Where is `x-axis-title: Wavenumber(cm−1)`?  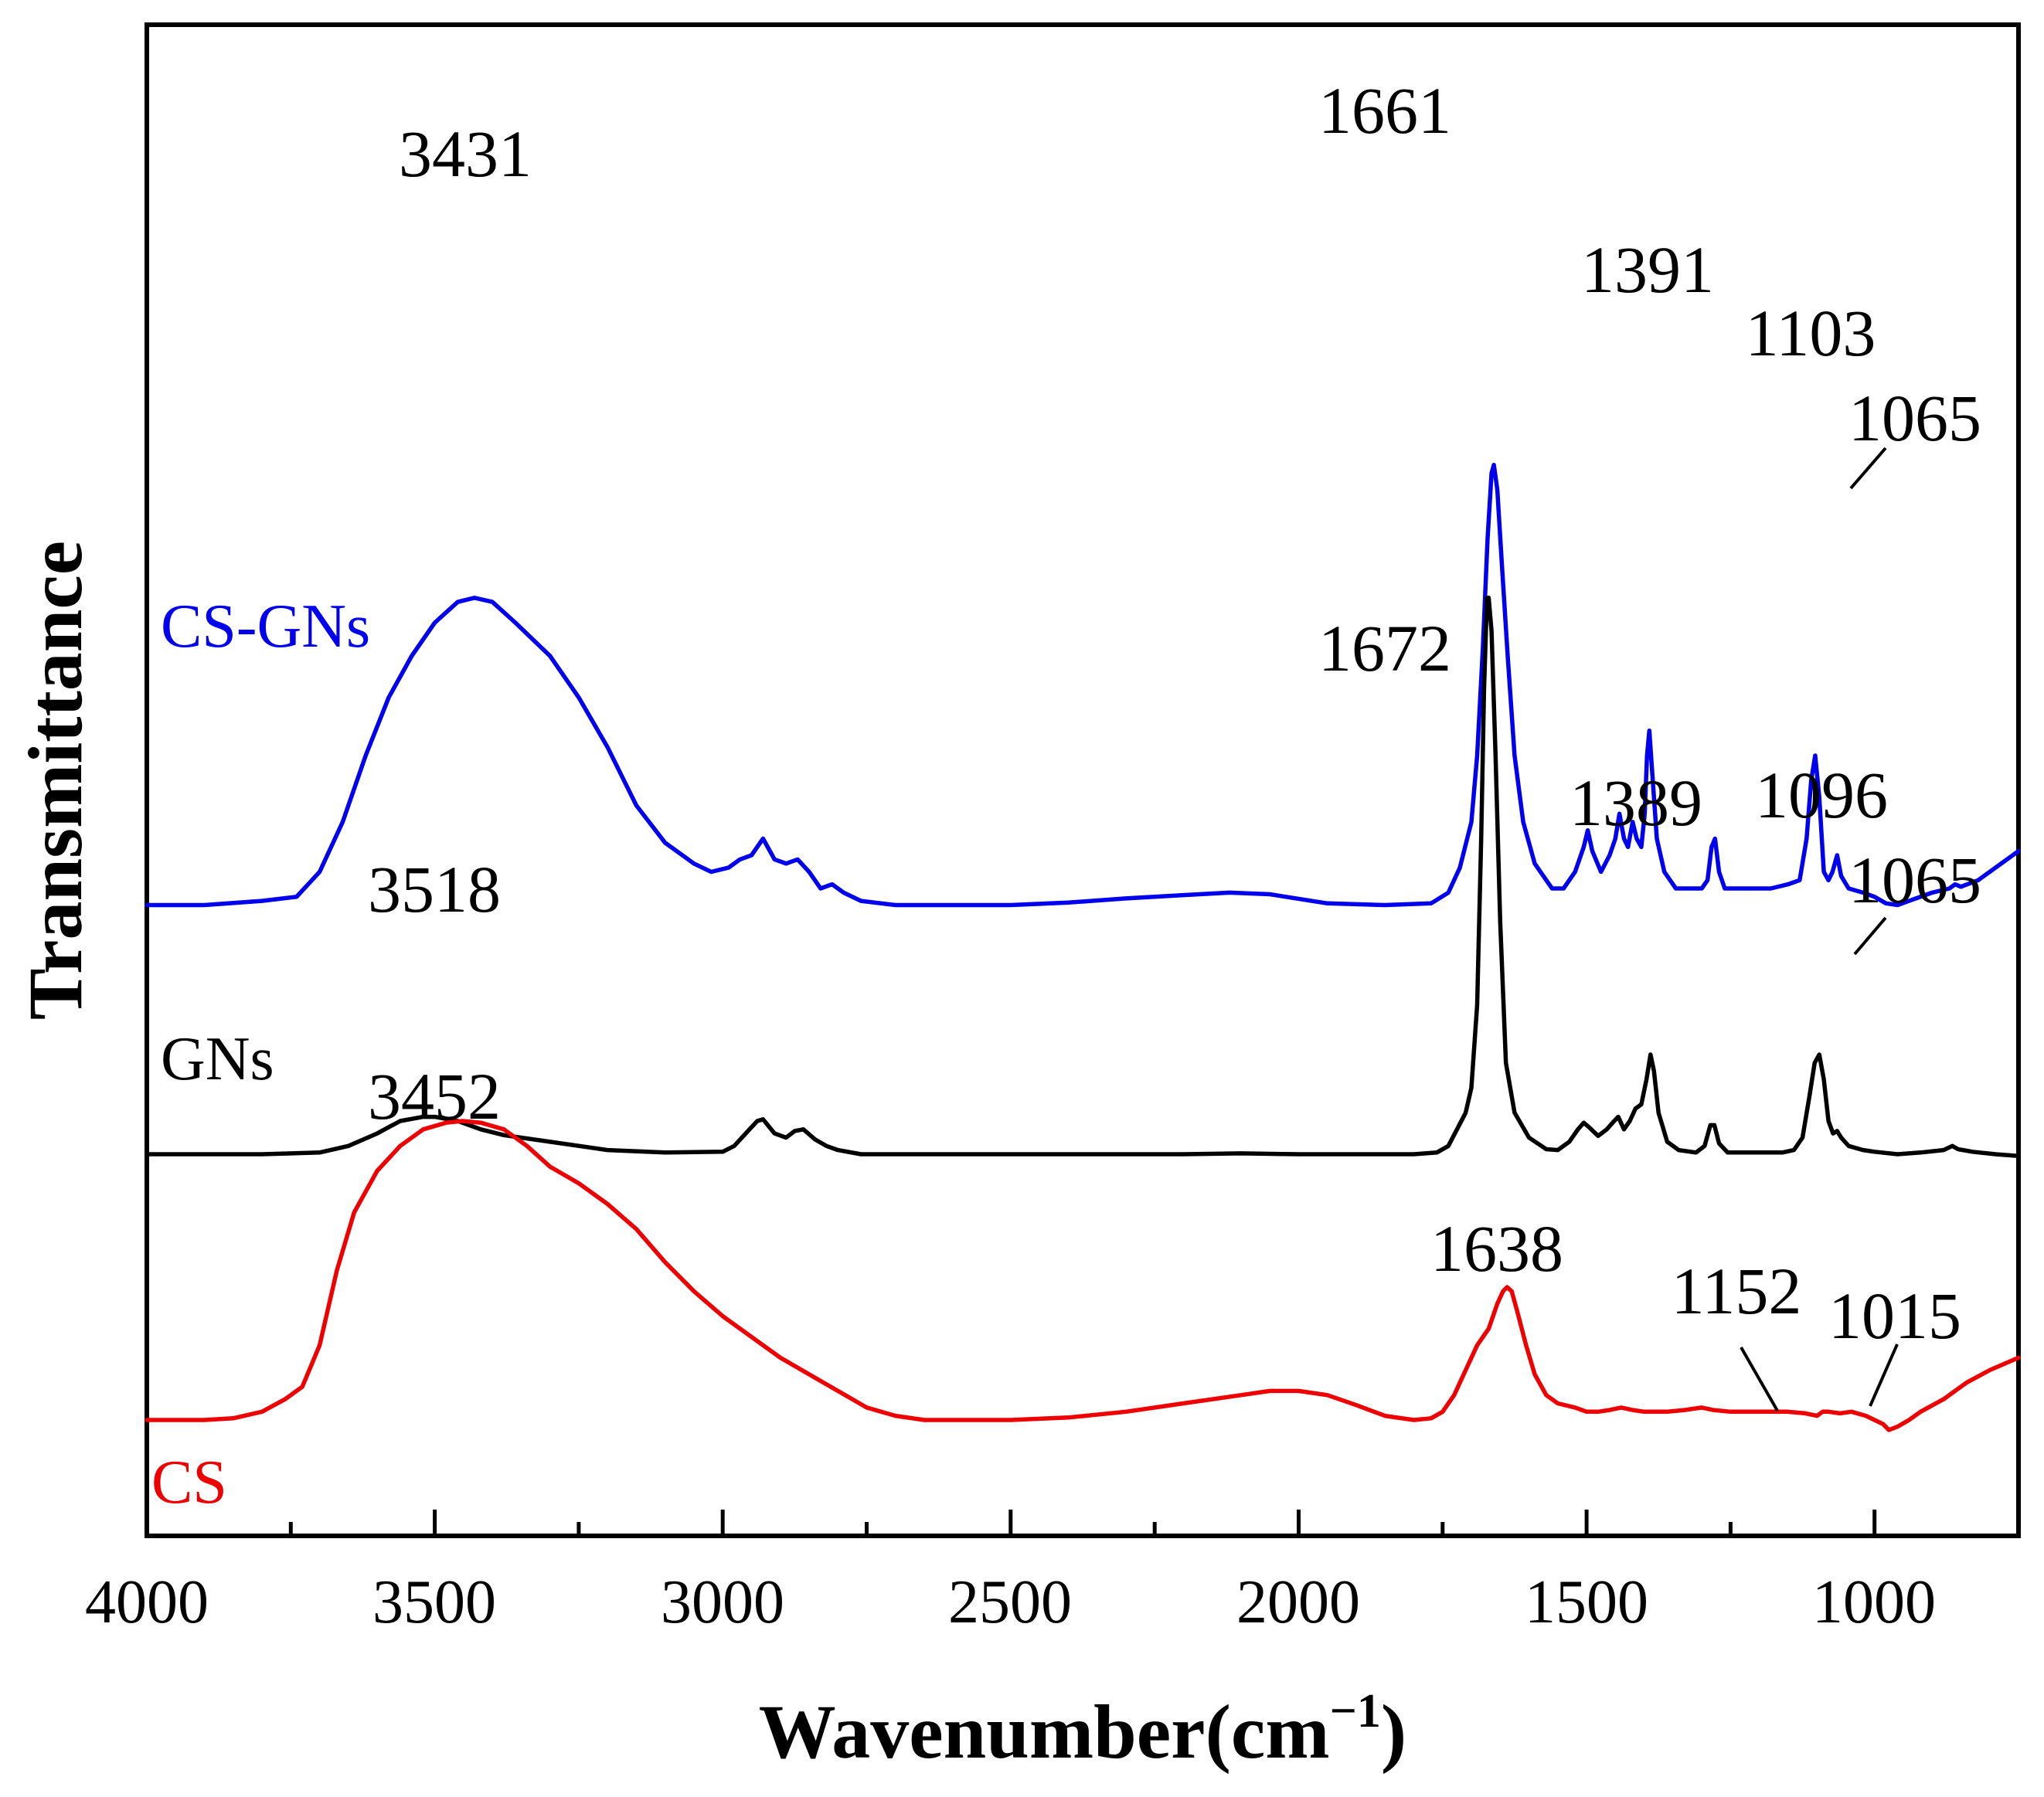 x-axis-title: Wavenumber(cm−1) is located at coordinates (1082, 1730).